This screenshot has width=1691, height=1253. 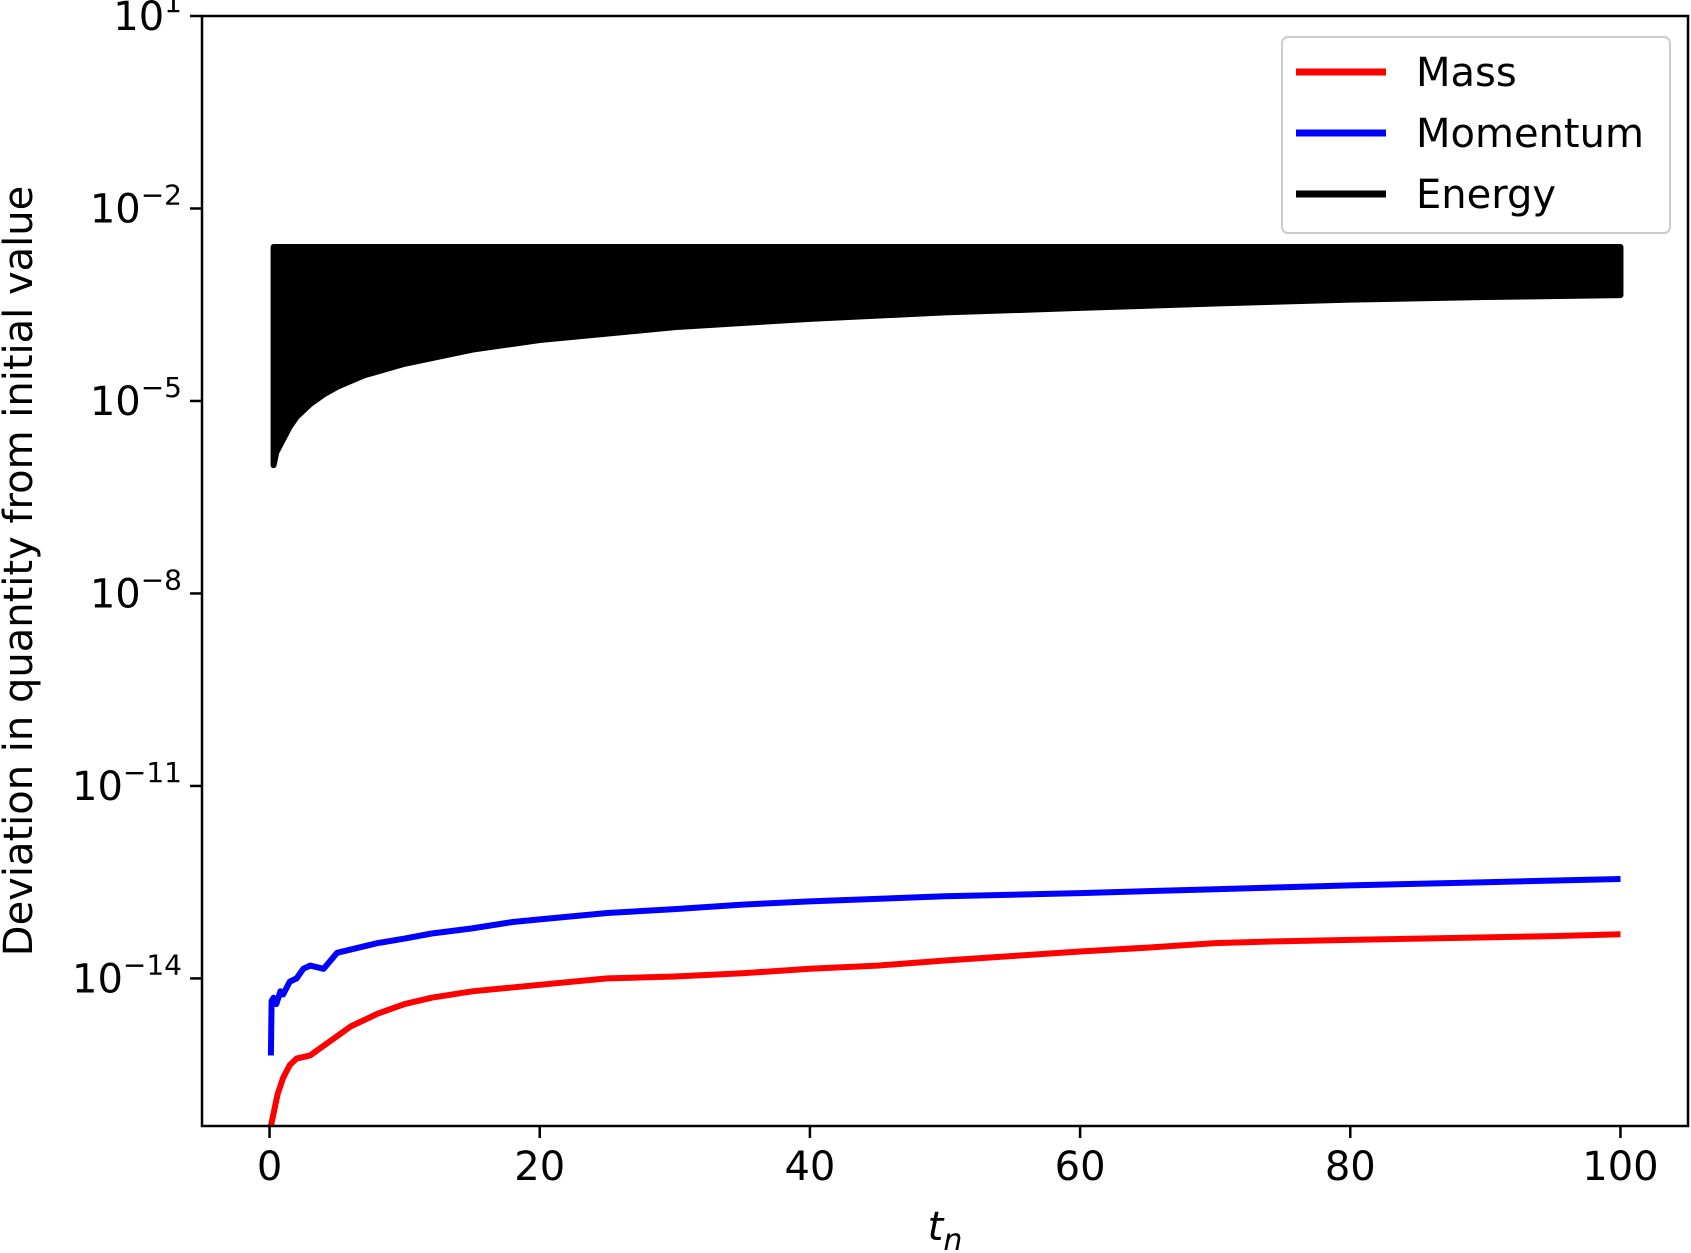 I want to click on x-axis: 0 20 40 60 80 100, so click(x=958, y=1158).